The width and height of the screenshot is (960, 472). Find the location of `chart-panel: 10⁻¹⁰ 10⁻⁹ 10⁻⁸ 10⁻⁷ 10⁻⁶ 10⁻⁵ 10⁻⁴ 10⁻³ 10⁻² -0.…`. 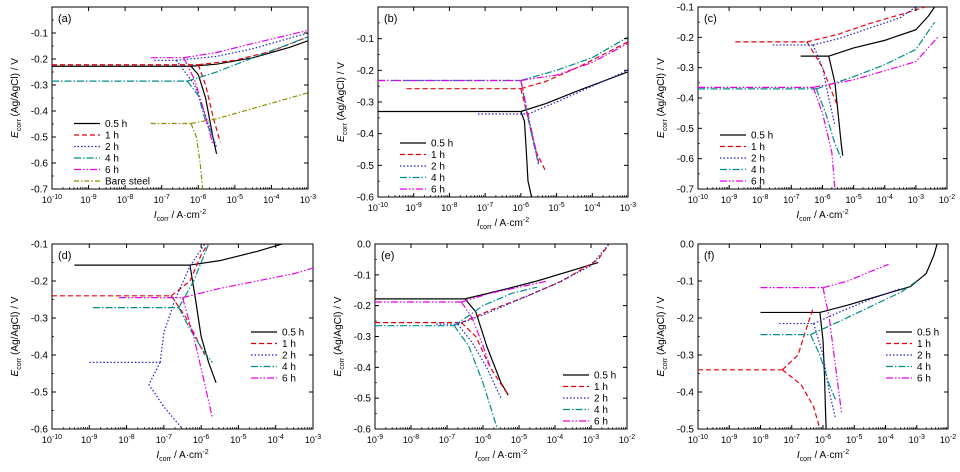

chart-panel: 10⁻¹⁰ 10⁻⁹ 10⁻⁸ 10⁻⁷ 10⁻⁶ 10⁻⁵ 10⁻⁴ 10⁻³ 10⁻² -0.… is located at coordinates (805, 113).